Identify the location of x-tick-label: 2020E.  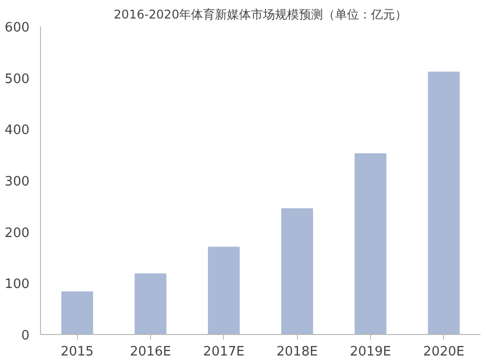
(443, 352).